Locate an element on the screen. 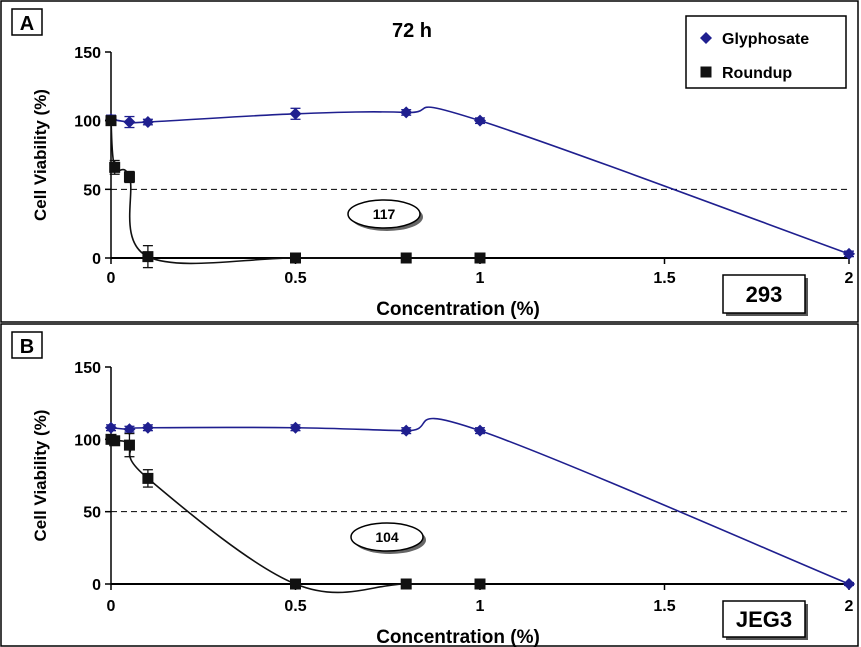 This screenshot has width=861, height=647. legend-box is located at coordinates (766, 52).